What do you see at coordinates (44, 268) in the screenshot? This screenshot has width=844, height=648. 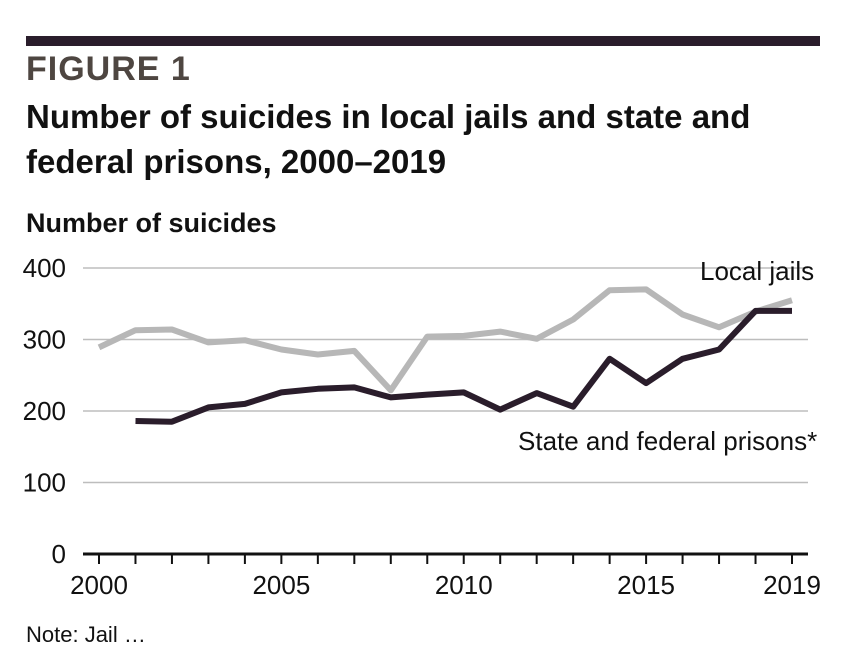 I see `y-tick-label: 400` at bounding box center [44, 268].